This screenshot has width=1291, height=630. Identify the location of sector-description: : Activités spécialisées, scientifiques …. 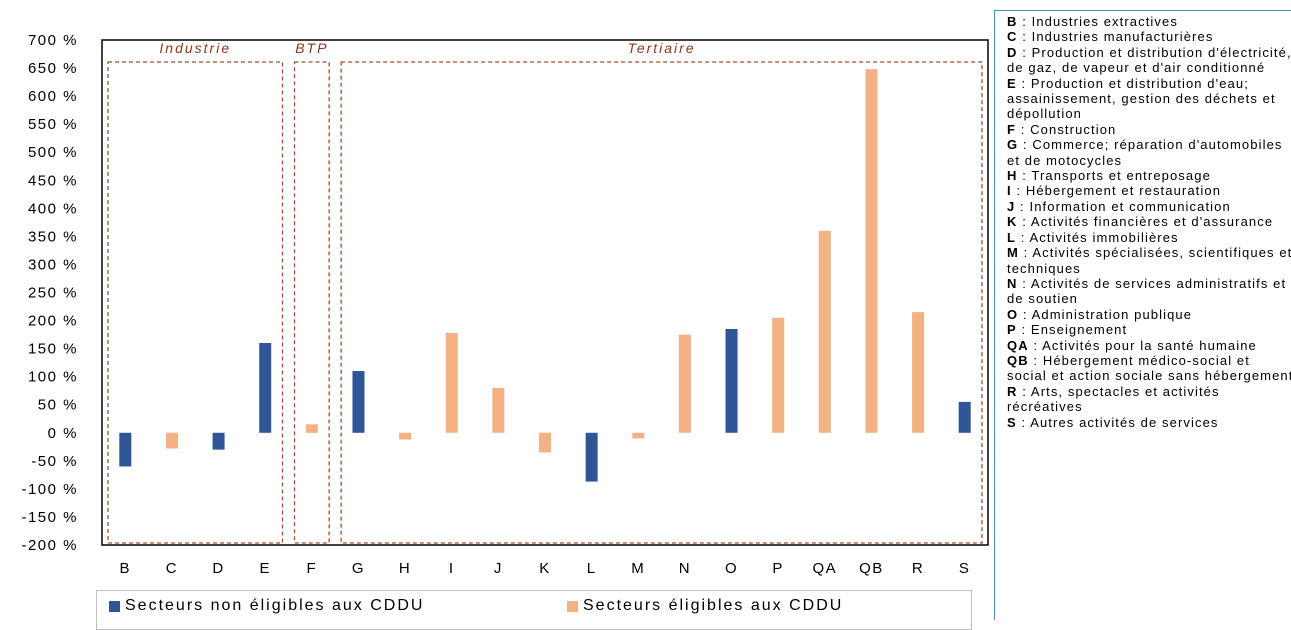
(1149, 260).